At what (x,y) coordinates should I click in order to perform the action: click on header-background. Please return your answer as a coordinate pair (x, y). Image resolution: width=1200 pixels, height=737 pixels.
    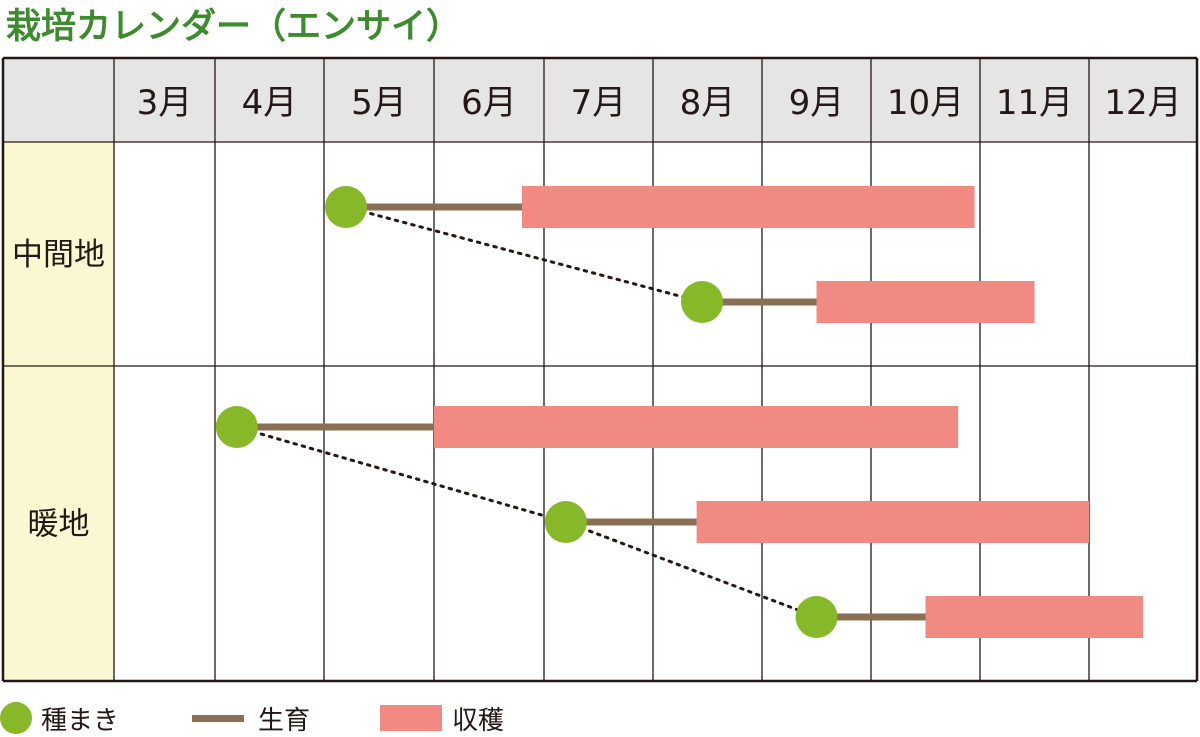
    Looking at the image, I should click on (600, 100).